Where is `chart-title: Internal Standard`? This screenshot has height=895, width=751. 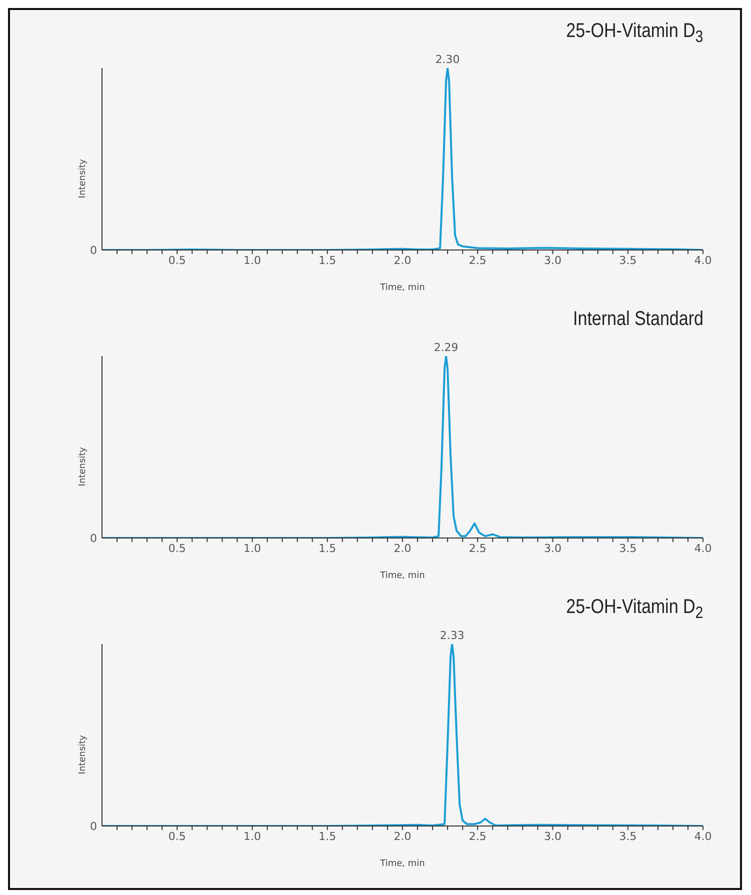
chart-title: Internal Standard is located at coordinates (637, 319).